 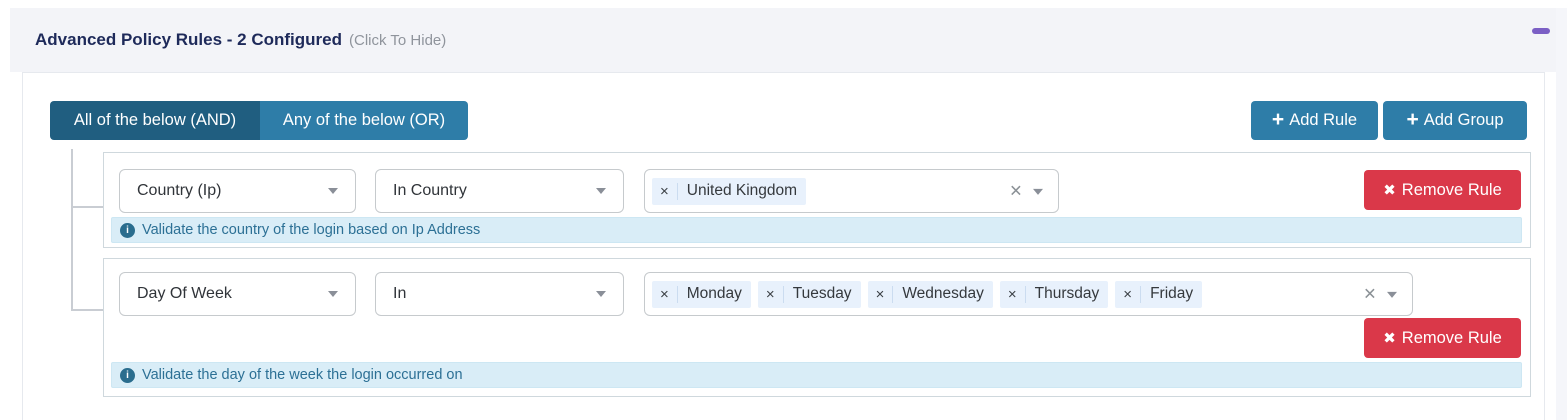 What do you see at coordinates (851, 191) in the screenshot?
I see `rule-values-multiselect: × United Kingdom ×` at bounding box center [851, 191].